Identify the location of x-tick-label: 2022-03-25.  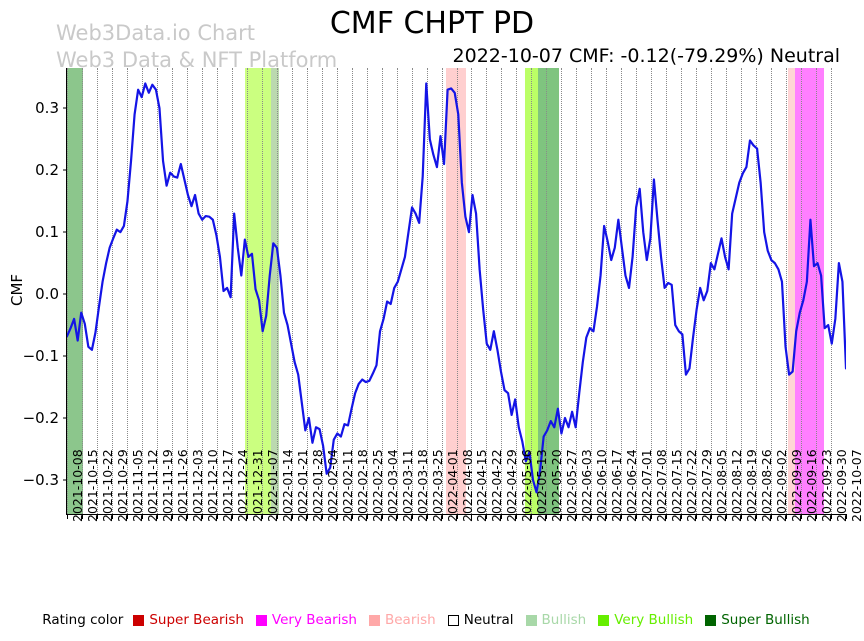
(437, 485).